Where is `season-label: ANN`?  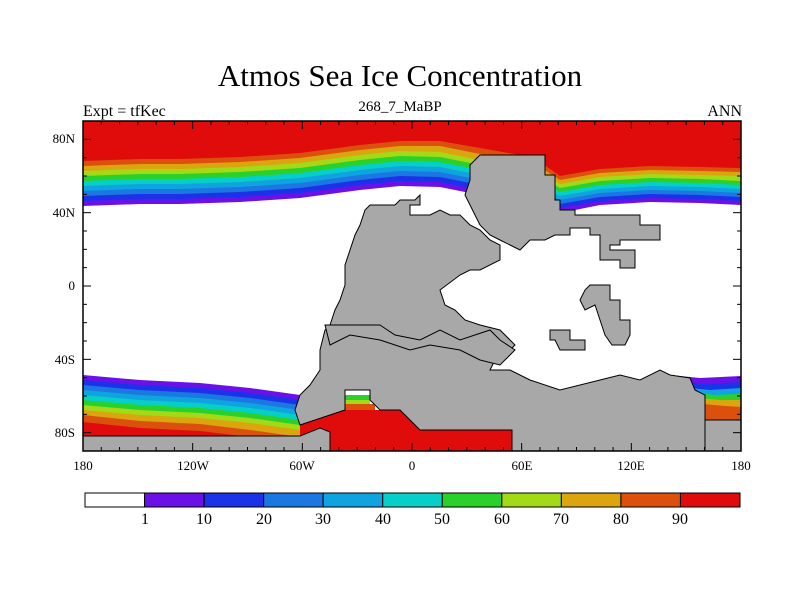 season-label: ANN is located at coordinates (724, 111).